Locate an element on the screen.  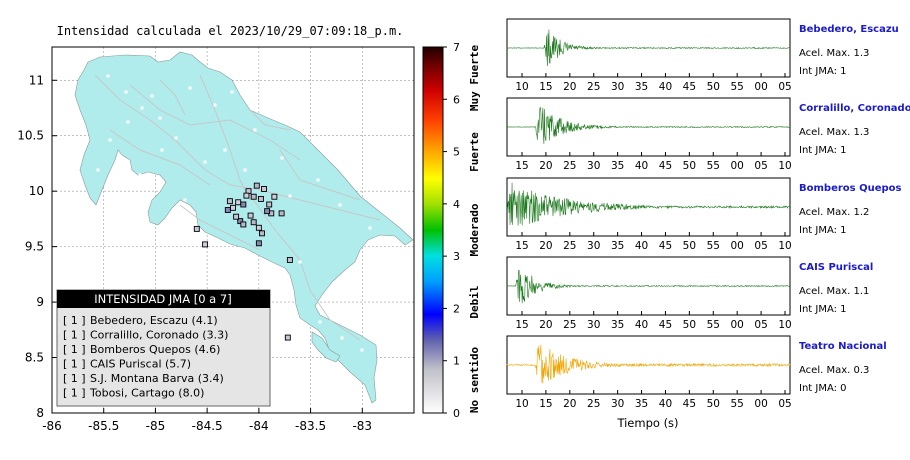
waveform-station-name: Teatro Nacional is located at coordinates (843, 346).